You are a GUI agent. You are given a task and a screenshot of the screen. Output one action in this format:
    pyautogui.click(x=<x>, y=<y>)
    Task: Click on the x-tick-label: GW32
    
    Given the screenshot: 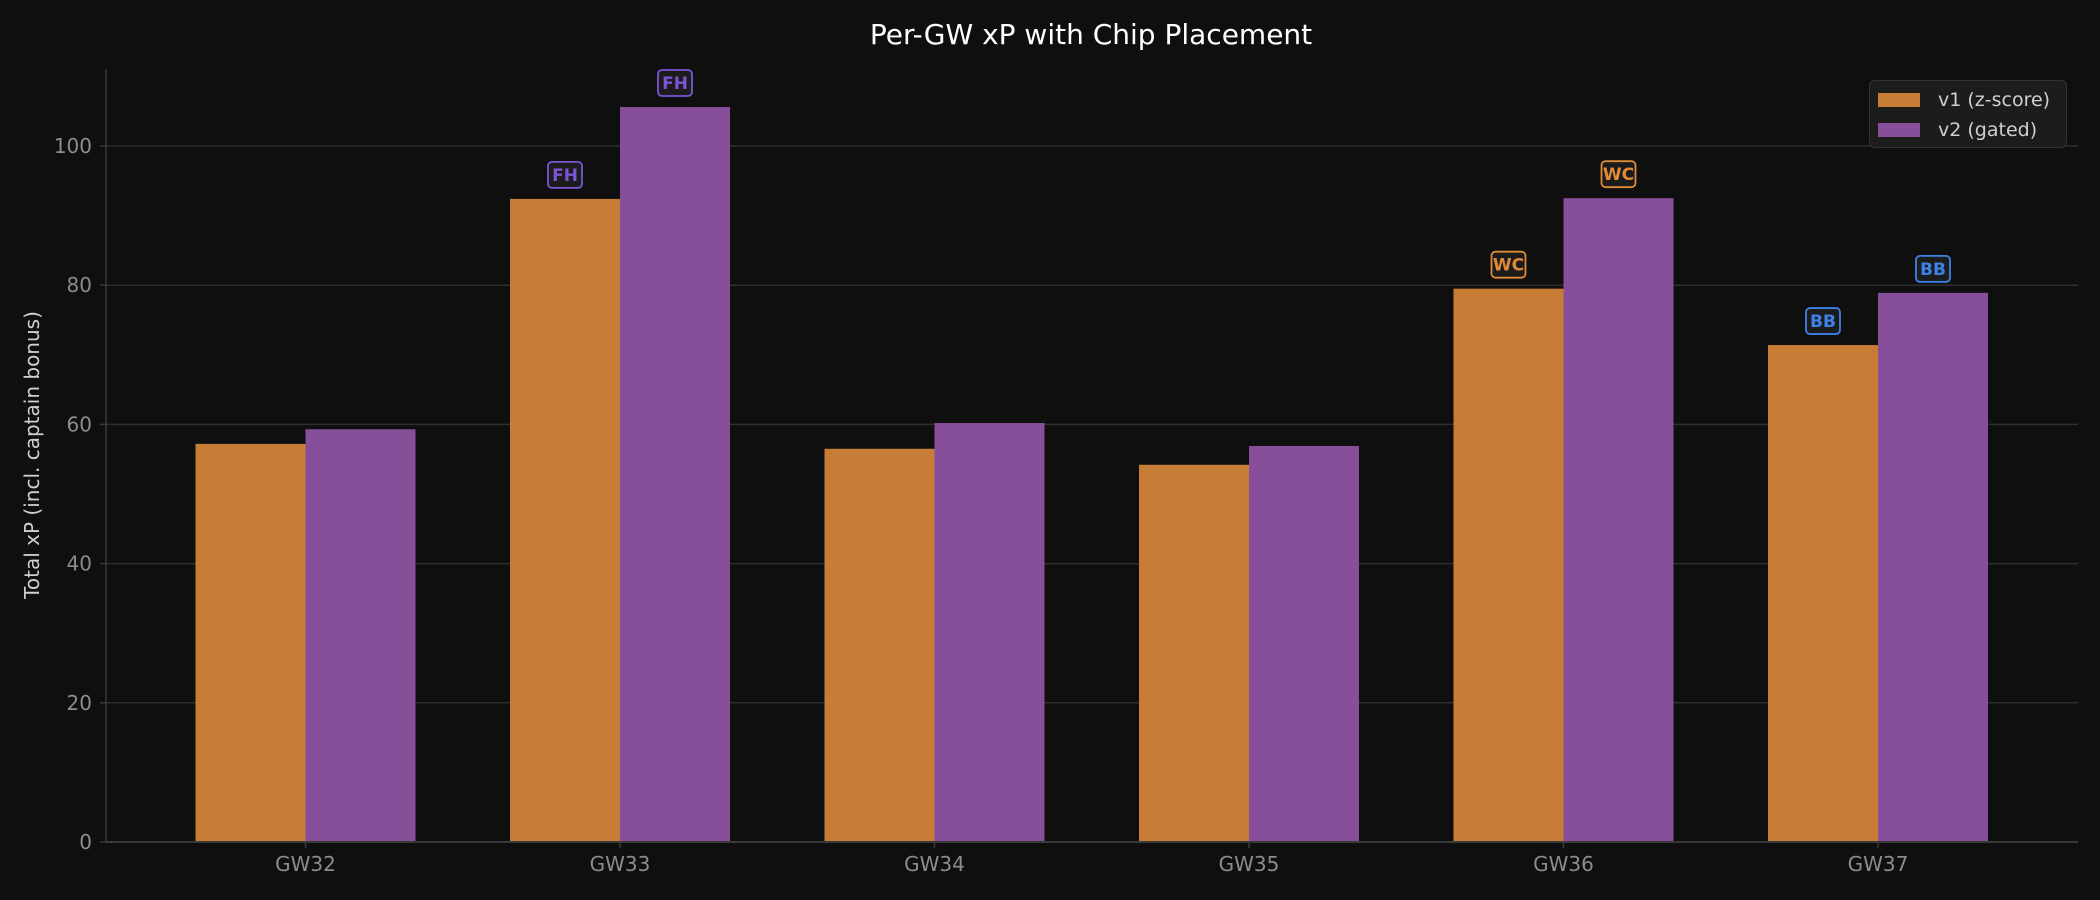 What is the action you would take?
    pyautogui.click(x=305, y=864)
    